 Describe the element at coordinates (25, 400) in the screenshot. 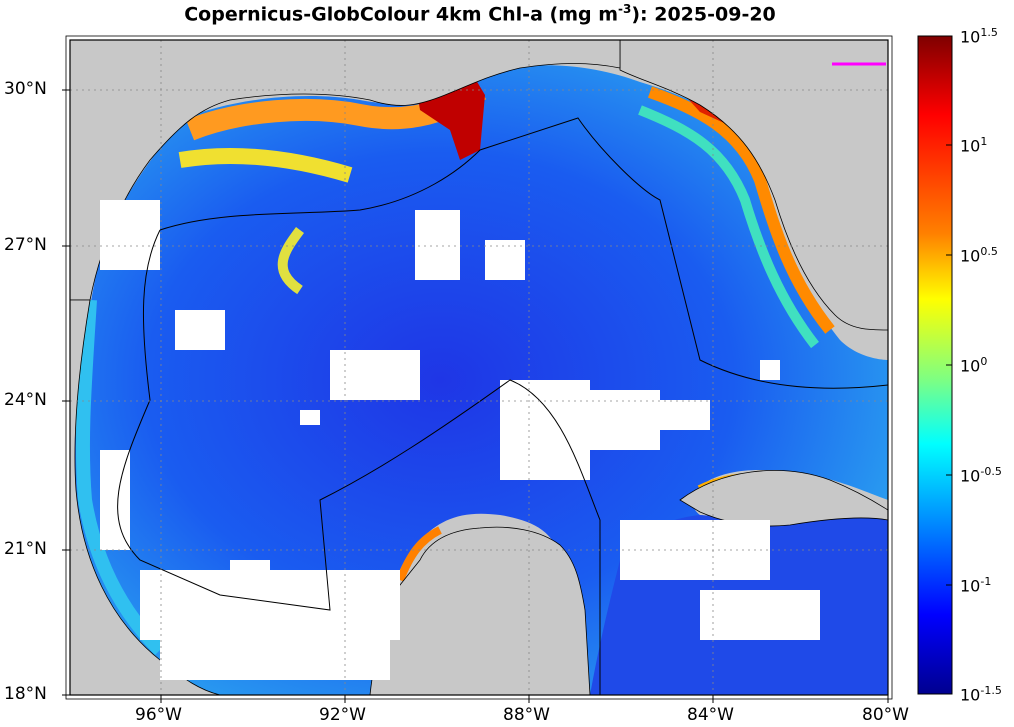

I see `lat-tick-24n: 24°N` at that location.